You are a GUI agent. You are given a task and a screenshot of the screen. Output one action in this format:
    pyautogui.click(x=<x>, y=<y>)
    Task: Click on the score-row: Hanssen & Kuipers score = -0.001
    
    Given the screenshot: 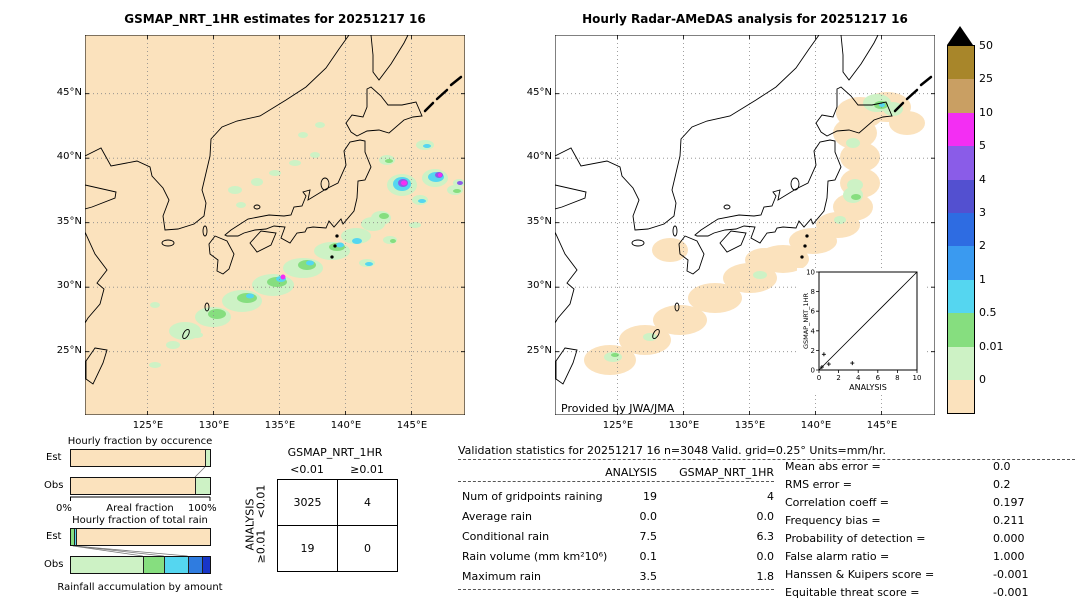 What is the action you would take?
    pyautogui.click(x=906, y=574)
    